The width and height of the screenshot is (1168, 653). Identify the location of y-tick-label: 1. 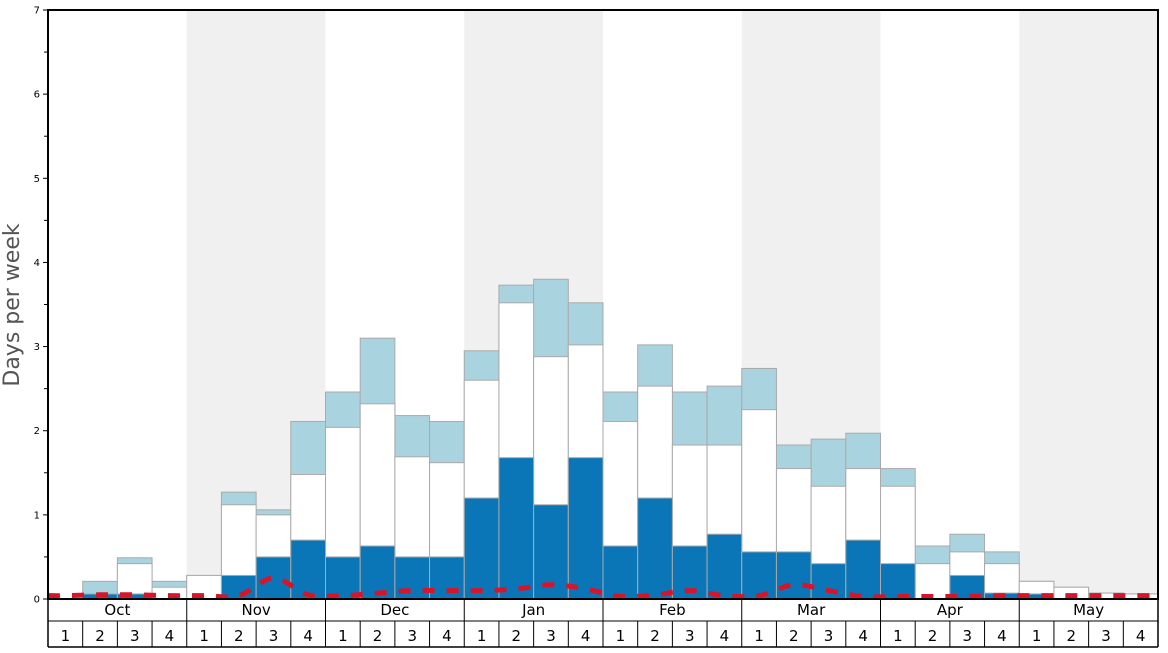
(37, 515).